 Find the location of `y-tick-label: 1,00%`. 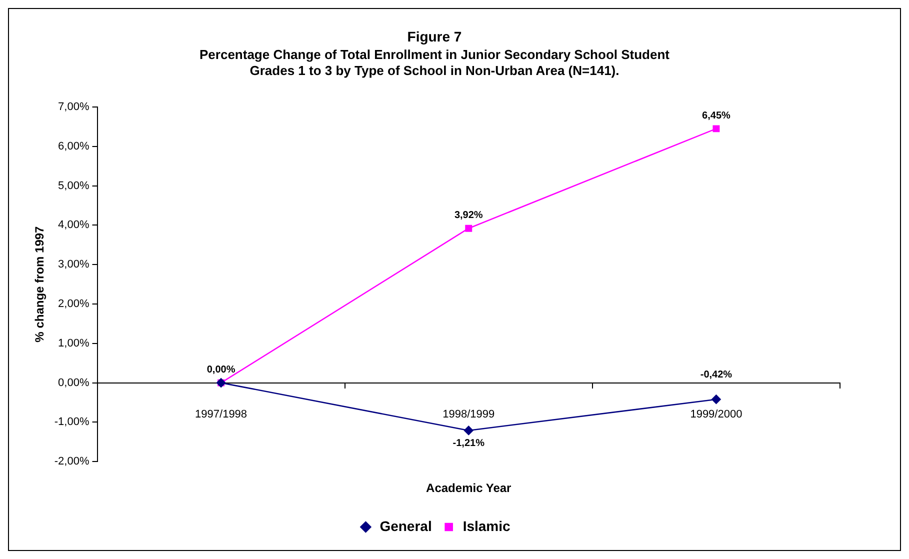

y-tick-label: 1,00% is located at coordinates (74, 343).